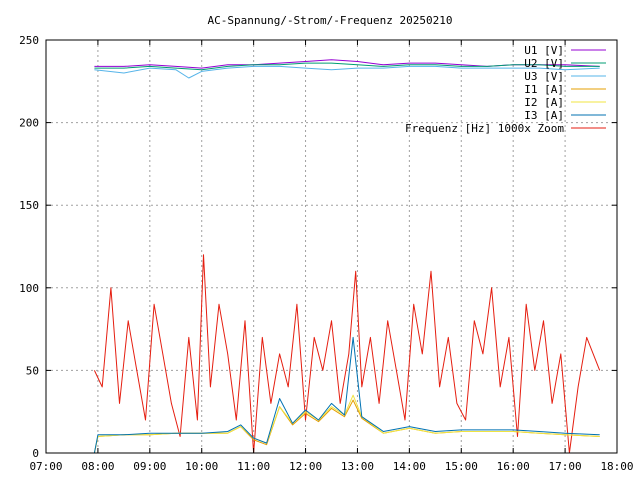 The width and height of the screenshot is (640, 480). What do you see at coordinates (544, 63) in the screenshot?
I see `legend-label: U2 [V]` at bounding box center [544, 63].